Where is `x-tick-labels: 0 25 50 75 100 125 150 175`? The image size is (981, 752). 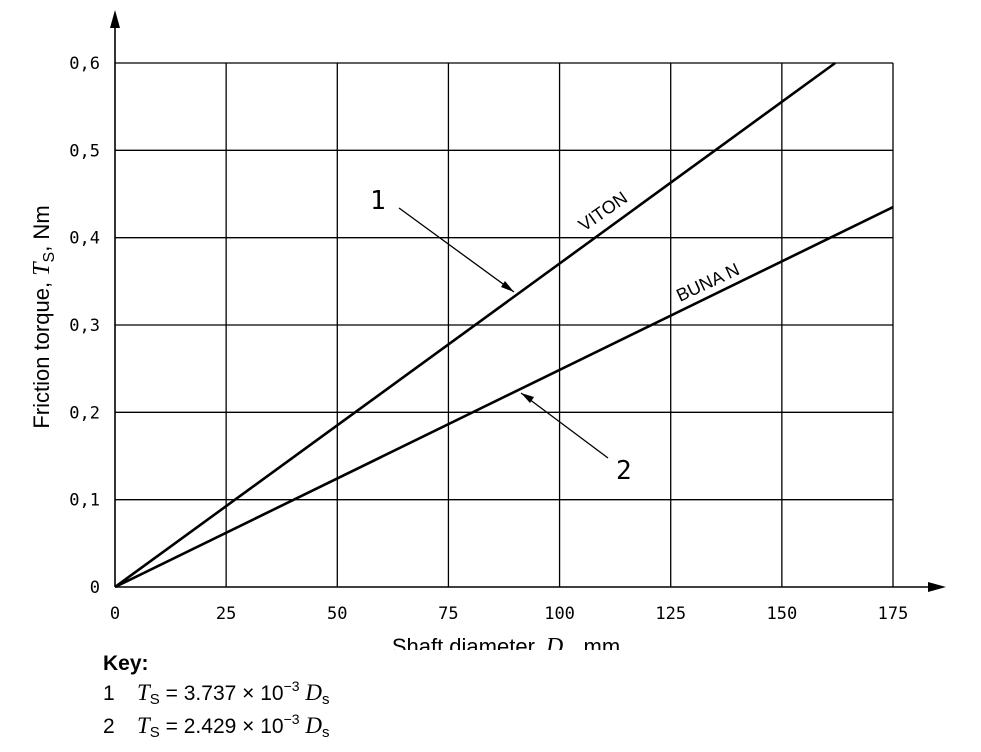
x-tick-labels: 0 25 50 75 100 125 150 175 is located at coordinates (509, 614).